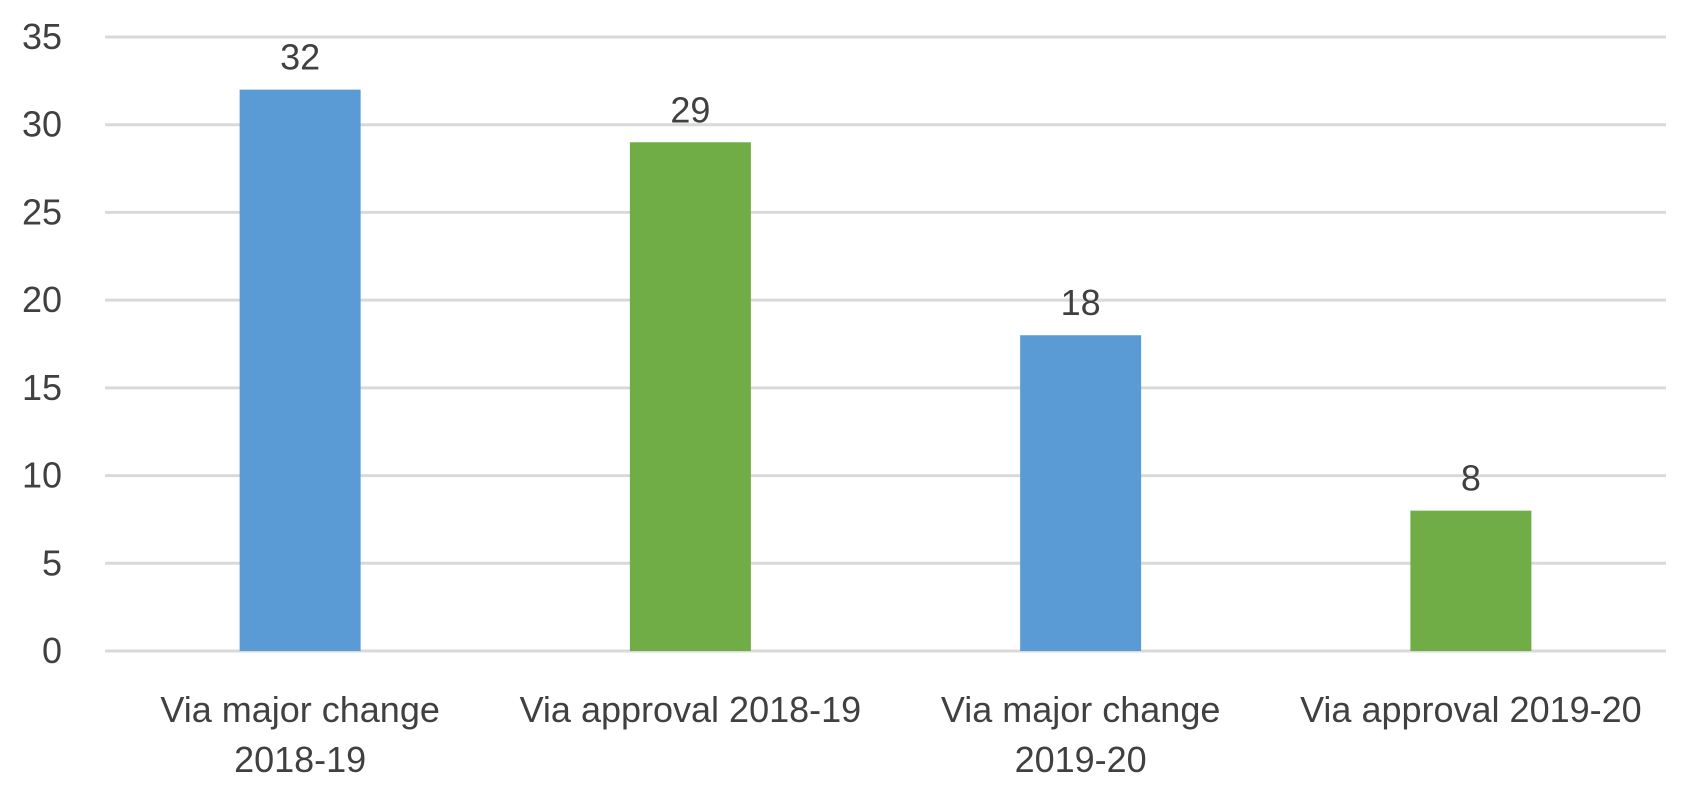  Describe the element at coordinates (1081, 734) in the screenshot. I see `category-label: Via major change 2019-20` at that location.